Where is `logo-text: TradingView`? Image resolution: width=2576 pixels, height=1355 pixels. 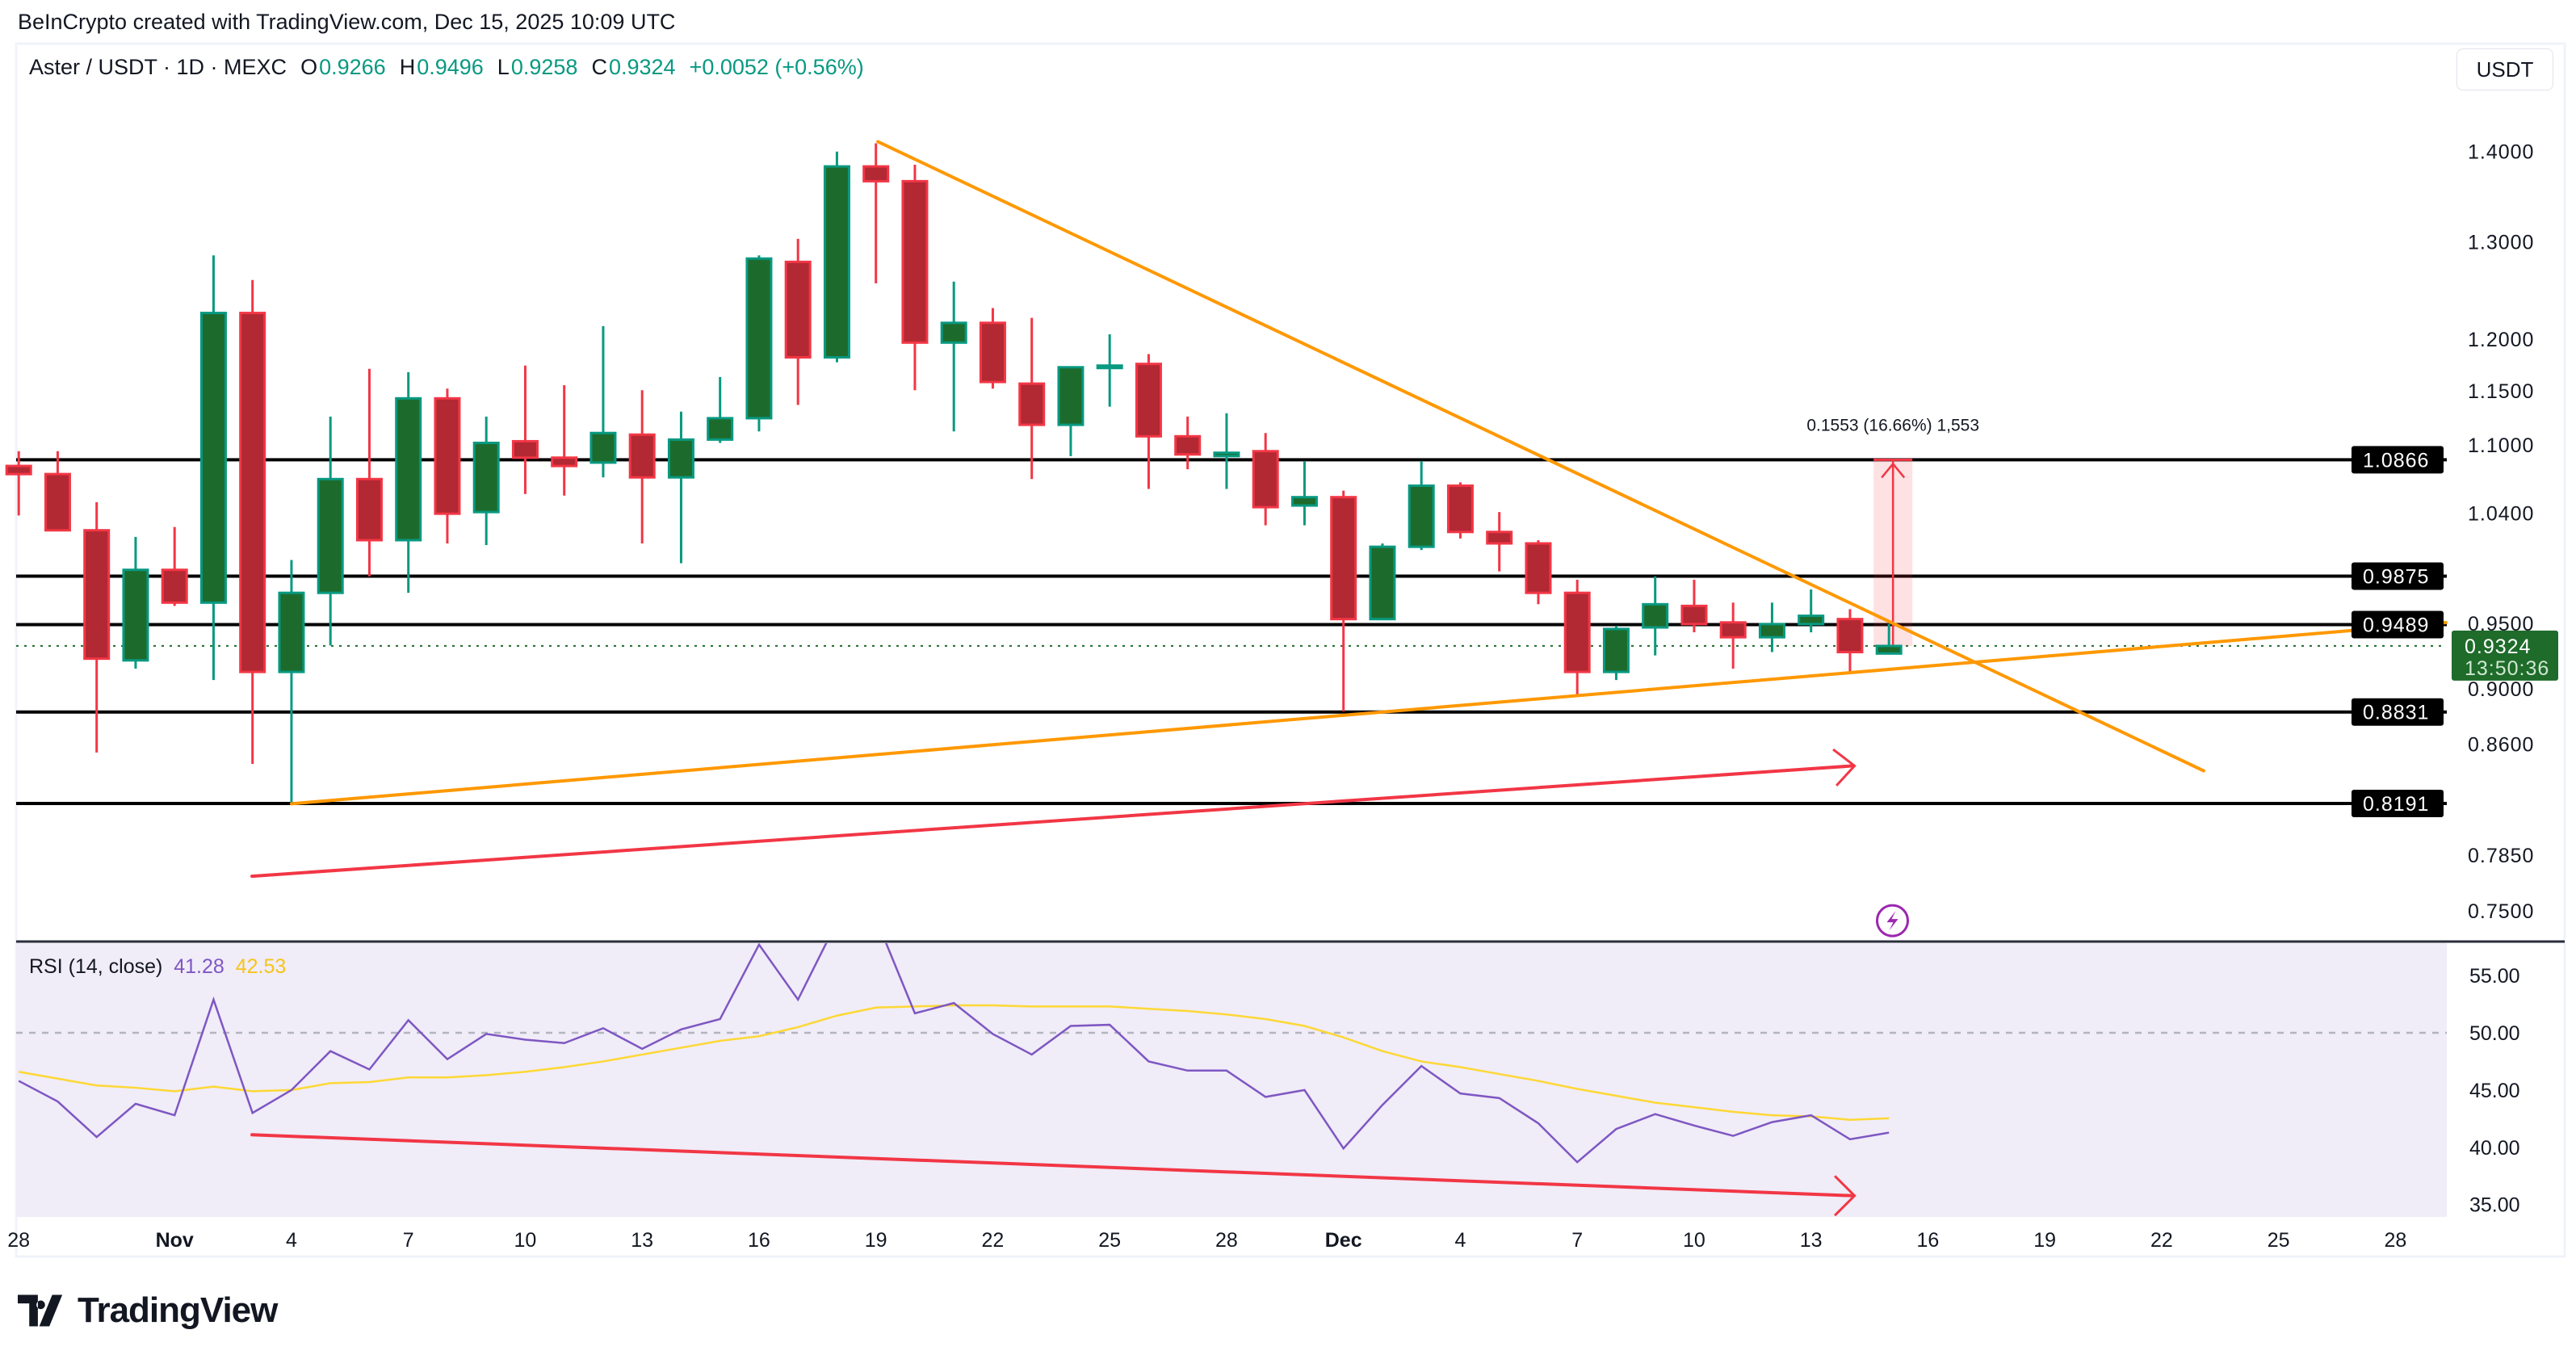
logo-text: TradingView is located at coordinates (178, 1310).